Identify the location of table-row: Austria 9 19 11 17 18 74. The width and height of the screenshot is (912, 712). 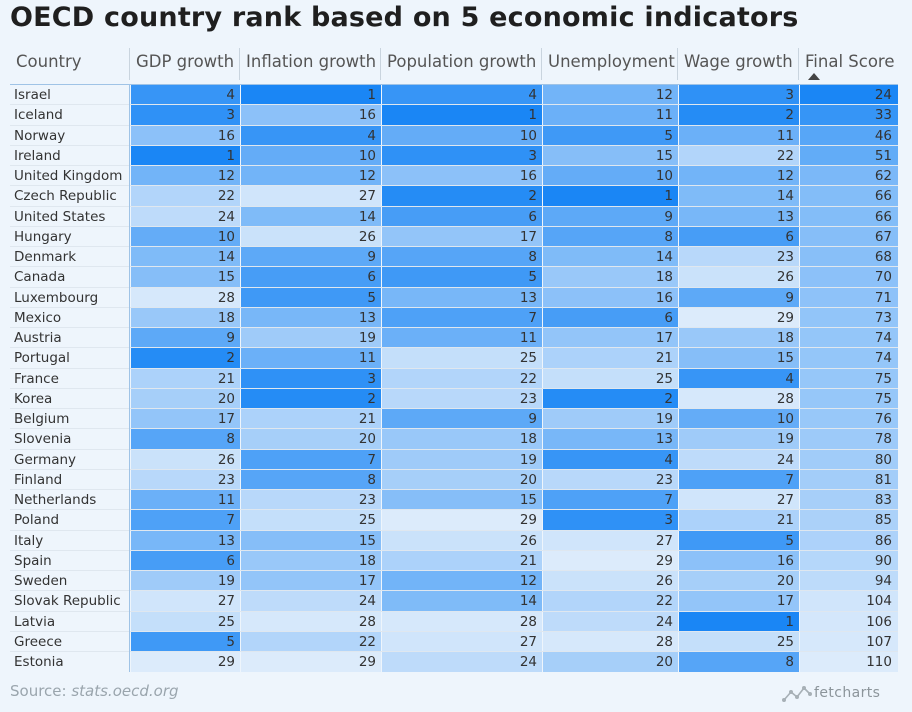
(454, 338).